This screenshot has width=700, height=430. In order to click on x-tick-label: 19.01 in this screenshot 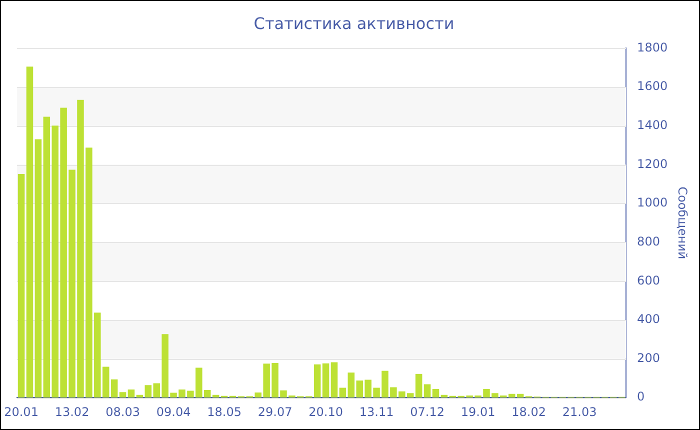, I will do `click(478, 411)`.